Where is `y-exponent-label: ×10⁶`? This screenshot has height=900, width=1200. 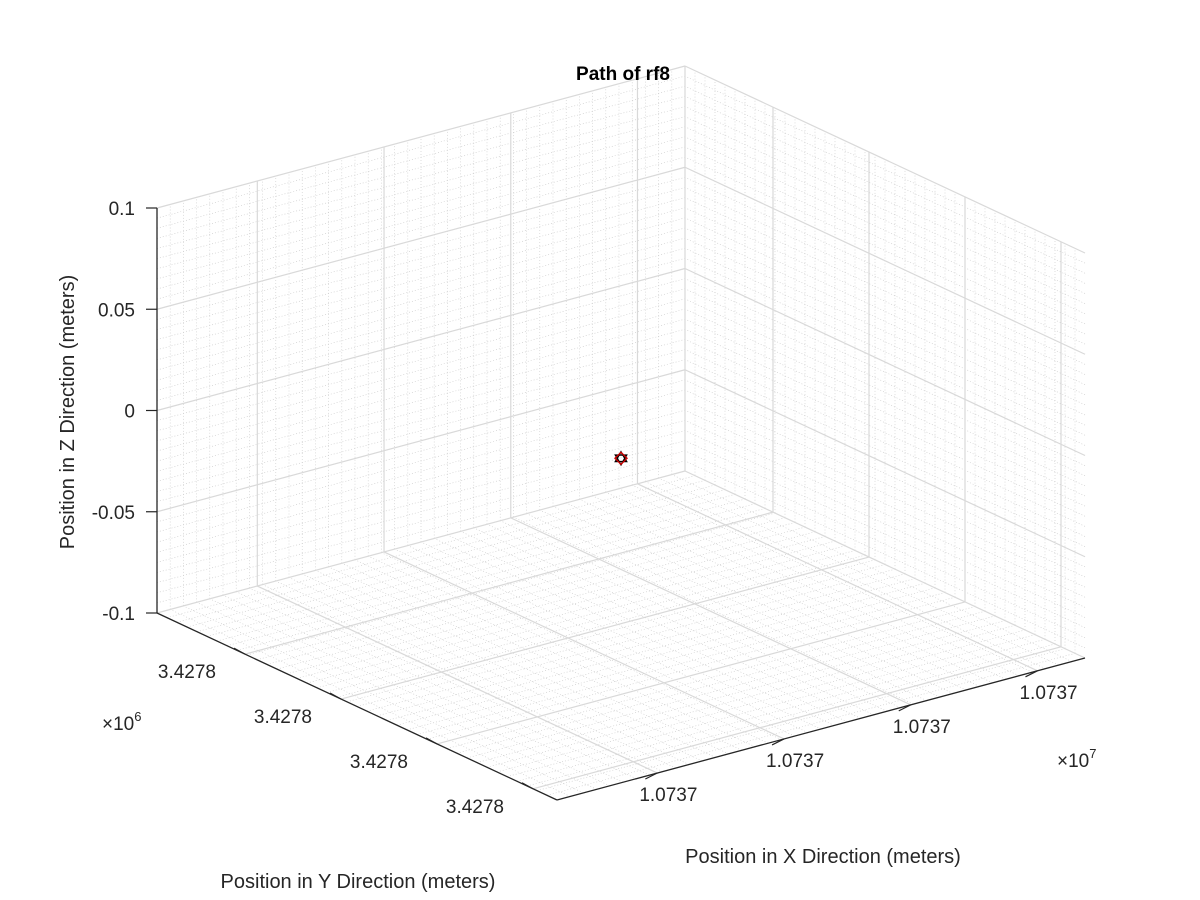 y-exponent-label: ×10⁶ is located at coordinates (121, 722).